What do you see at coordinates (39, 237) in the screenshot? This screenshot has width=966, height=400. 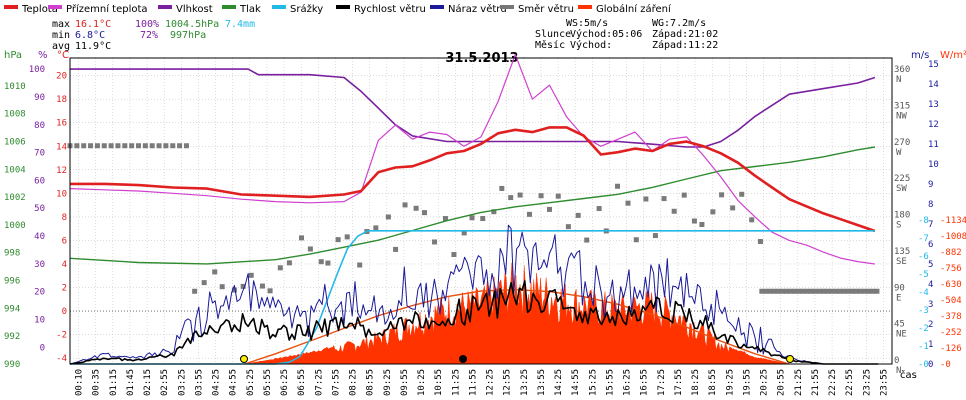 I see `humidity-tick-6: 40` at bounding box center [39, 237].